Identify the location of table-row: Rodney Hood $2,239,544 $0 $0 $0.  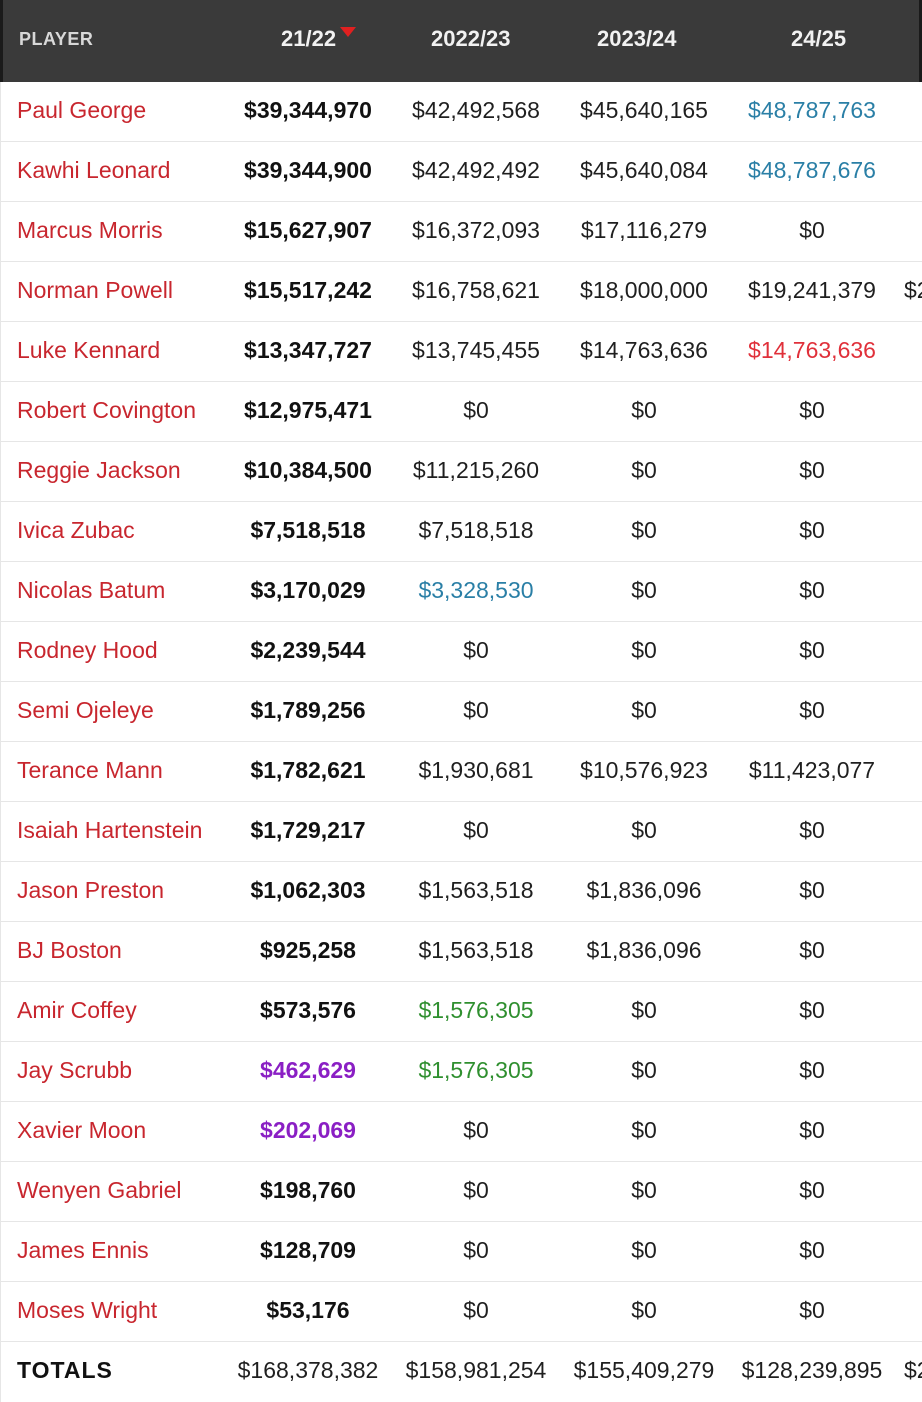
(461, 652).